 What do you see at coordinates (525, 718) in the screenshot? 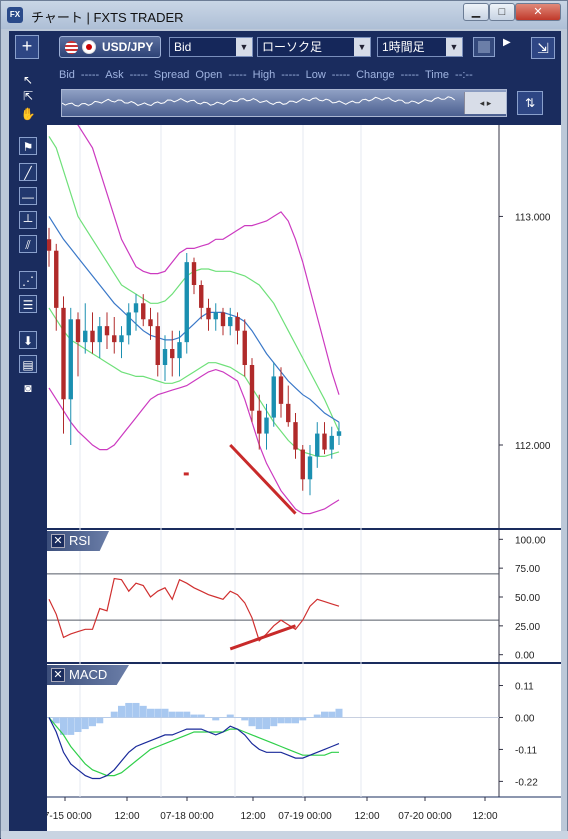
I see `macd-tick-label: 0.00` at bounding box center [525, 718].